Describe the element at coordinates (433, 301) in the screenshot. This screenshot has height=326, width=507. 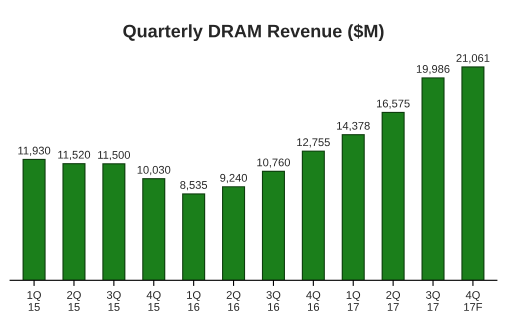
I see `x-tick-label: 3Q 17` at that location.